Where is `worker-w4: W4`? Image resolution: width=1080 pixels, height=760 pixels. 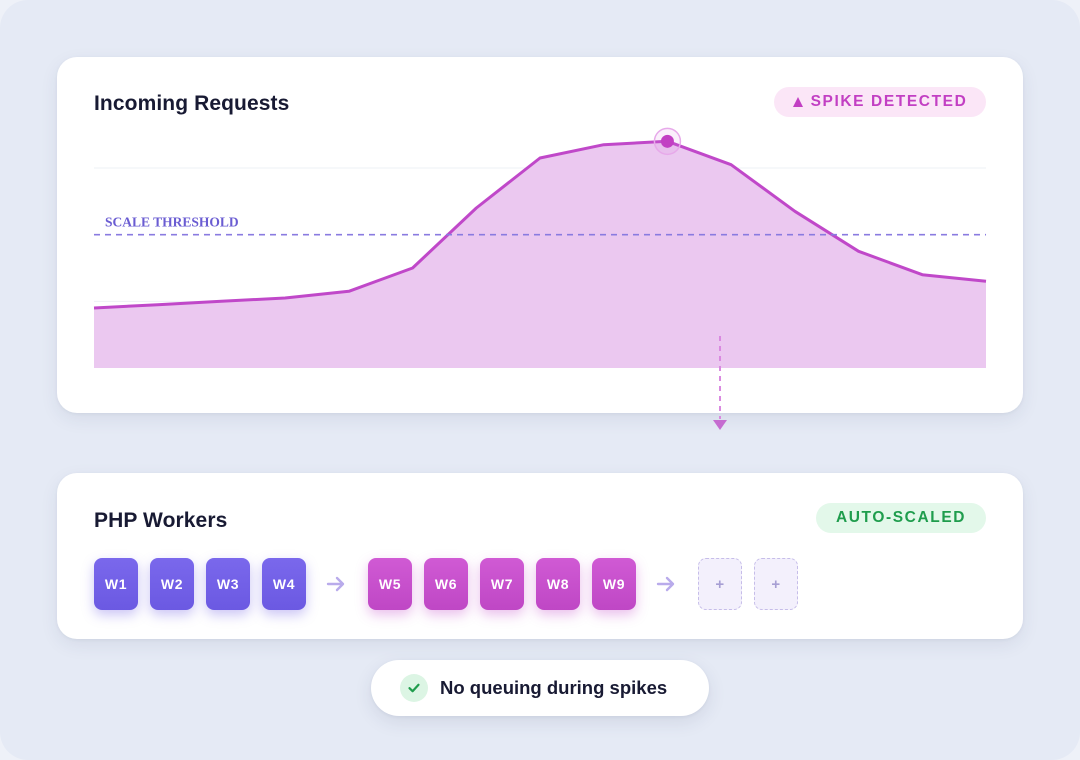 worker-w4: W4 is located at coordinates (284, 584).